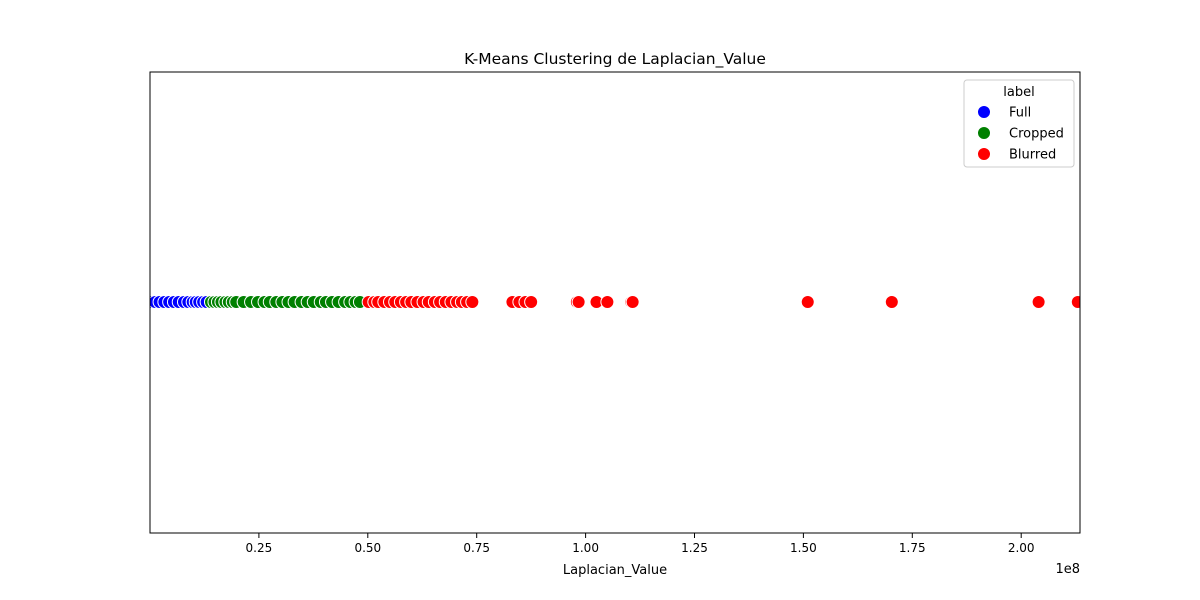  Describe the element at coordinates (912, 548) in the screenshot. I see `x-tick-label-6: 1.75` at that location.